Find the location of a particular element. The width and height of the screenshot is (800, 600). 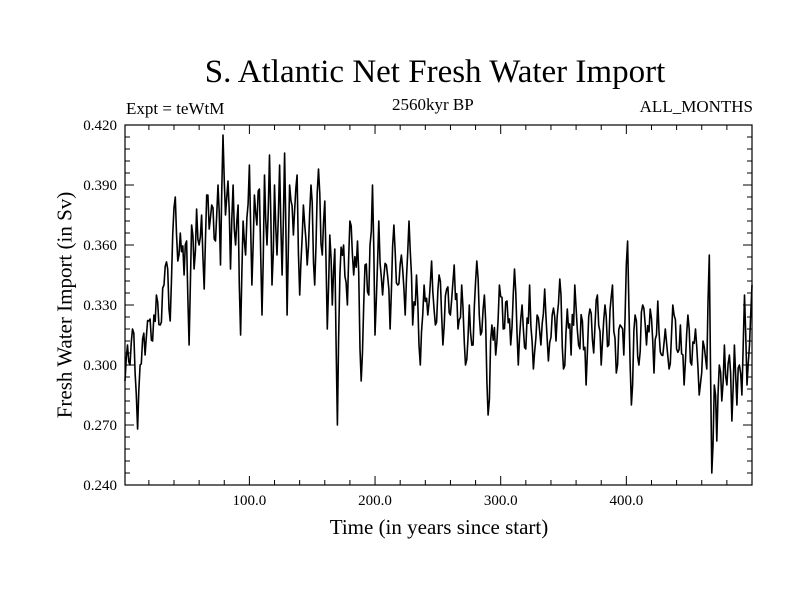

experiment-label: Expt = teWtM is located at coordinates (175, 108).